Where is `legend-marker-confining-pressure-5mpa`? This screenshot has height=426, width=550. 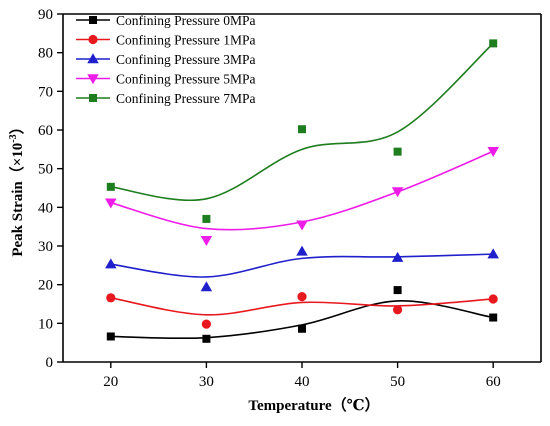 legend-marker-confining-pressure-5mpa is located at coordinates (93, 79).